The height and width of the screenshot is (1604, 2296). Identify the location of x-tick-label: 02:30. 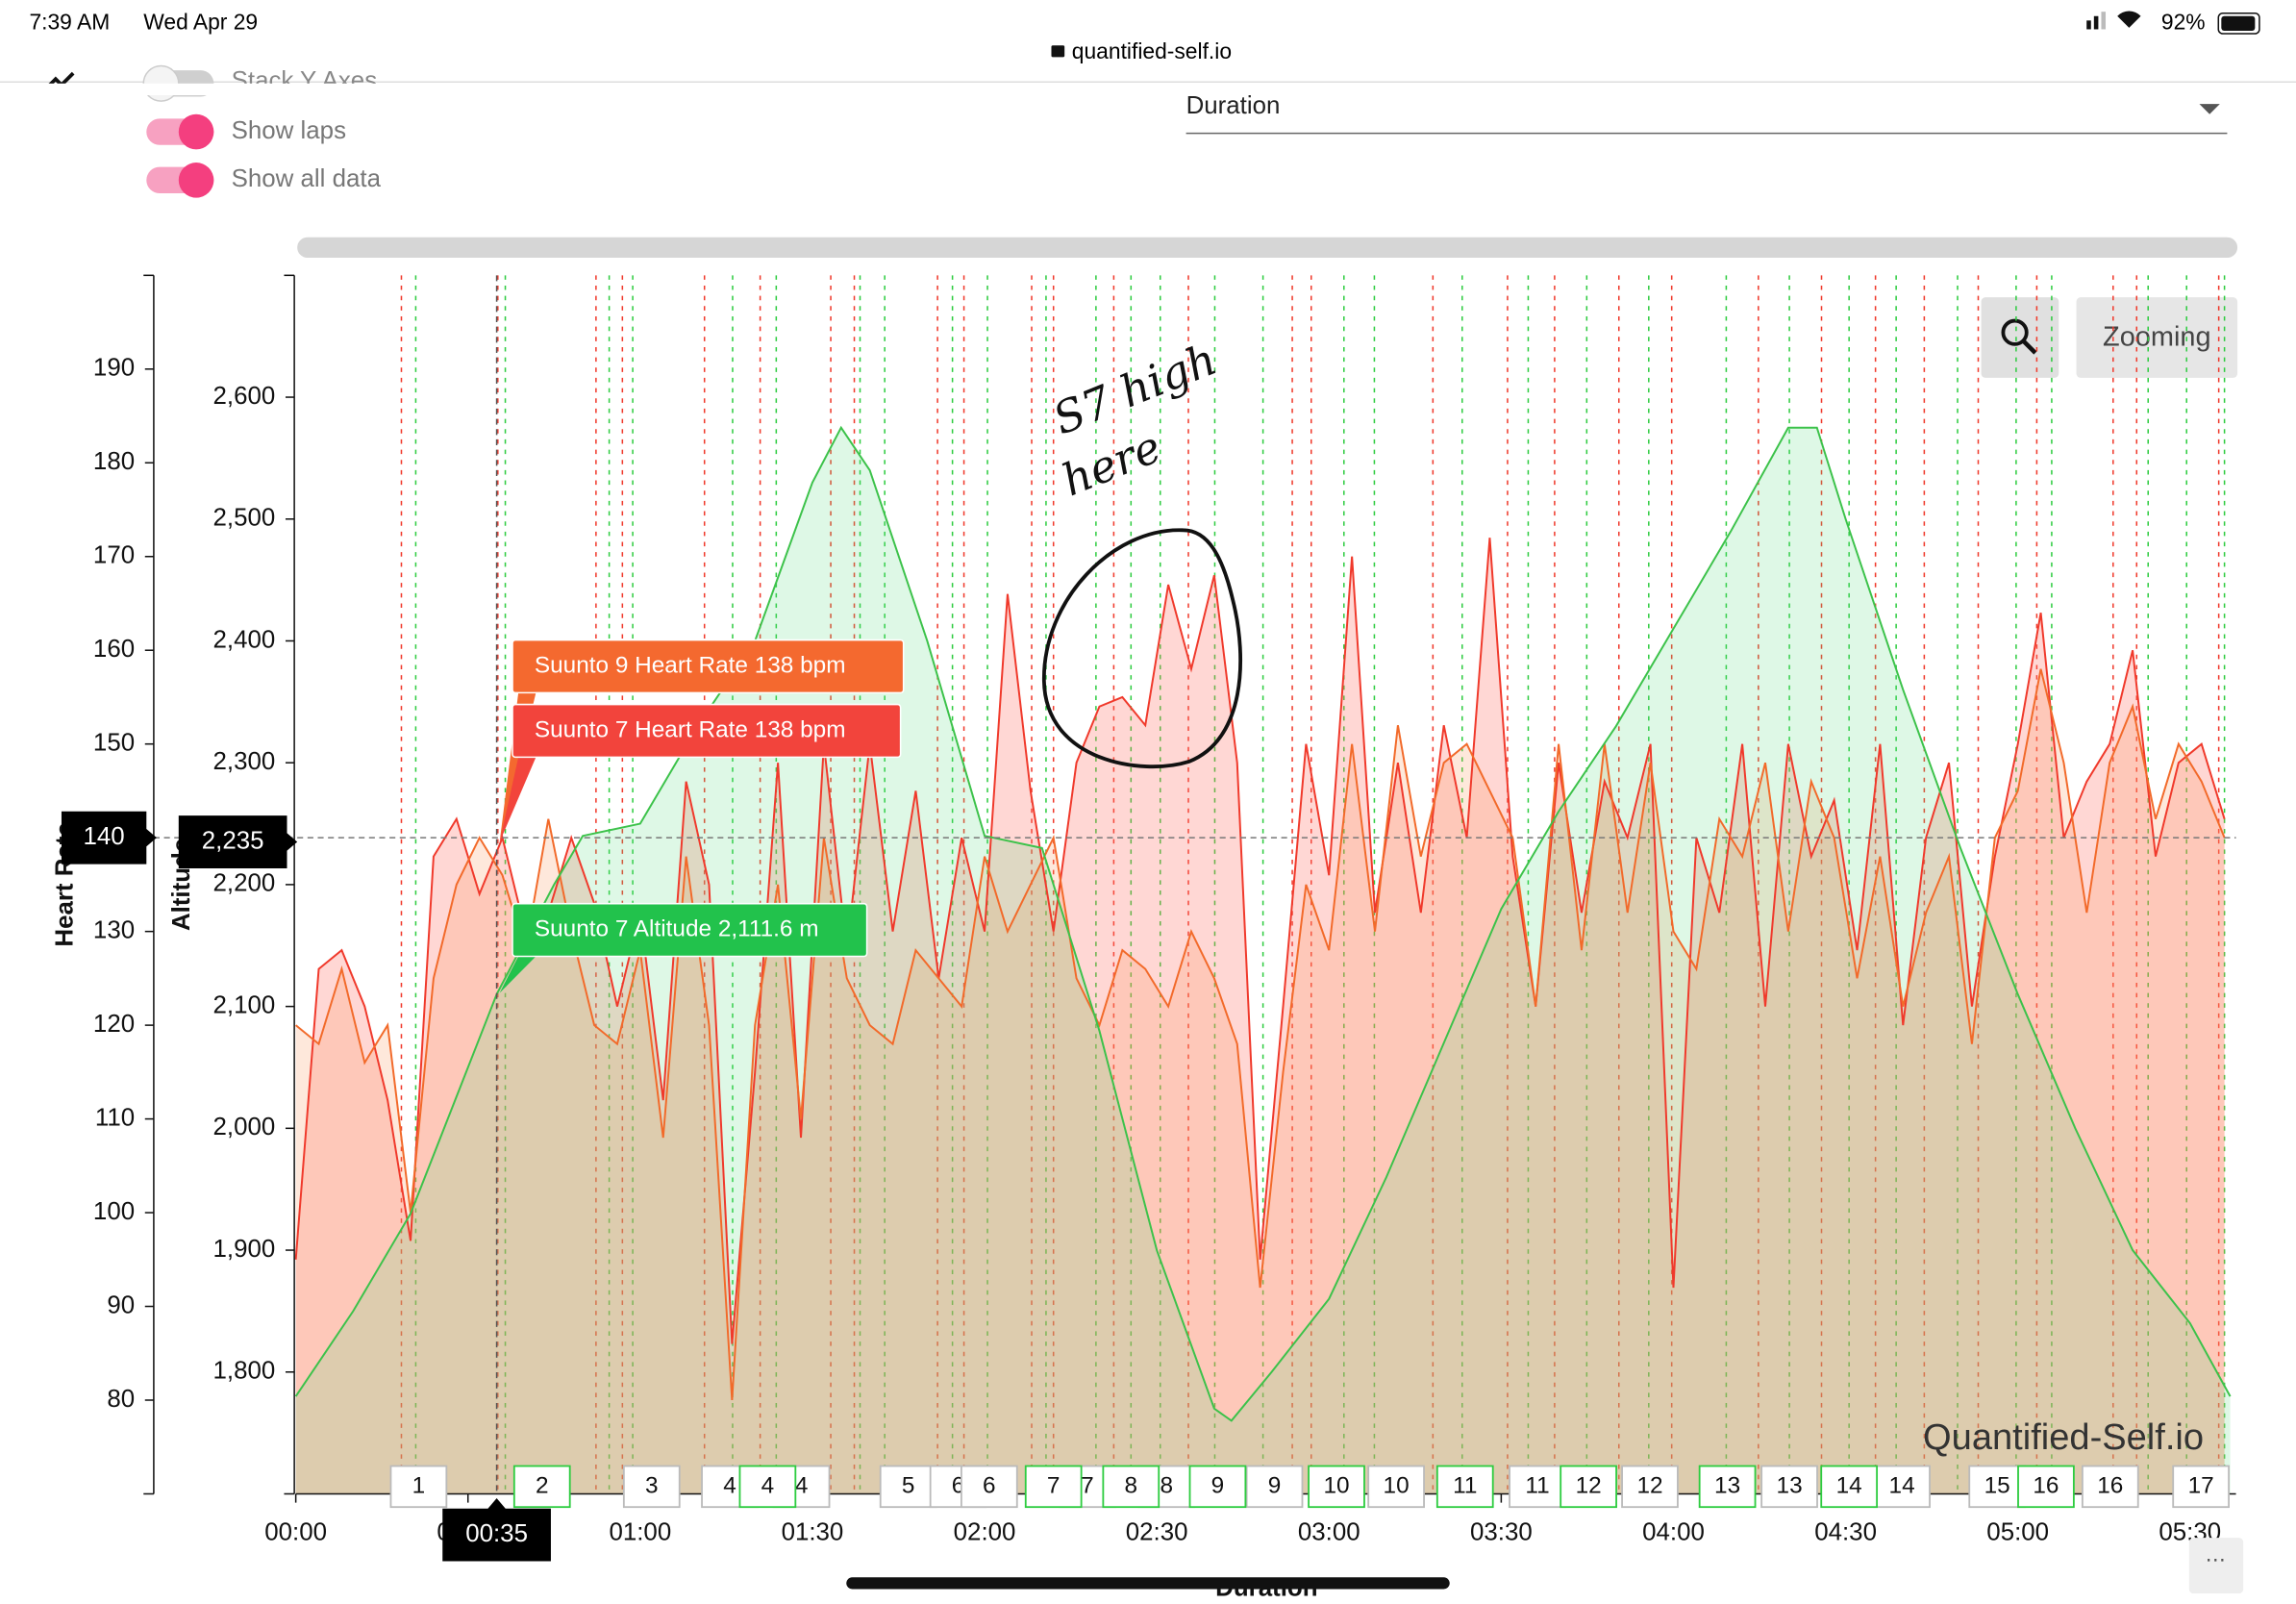
(1157, 1531).